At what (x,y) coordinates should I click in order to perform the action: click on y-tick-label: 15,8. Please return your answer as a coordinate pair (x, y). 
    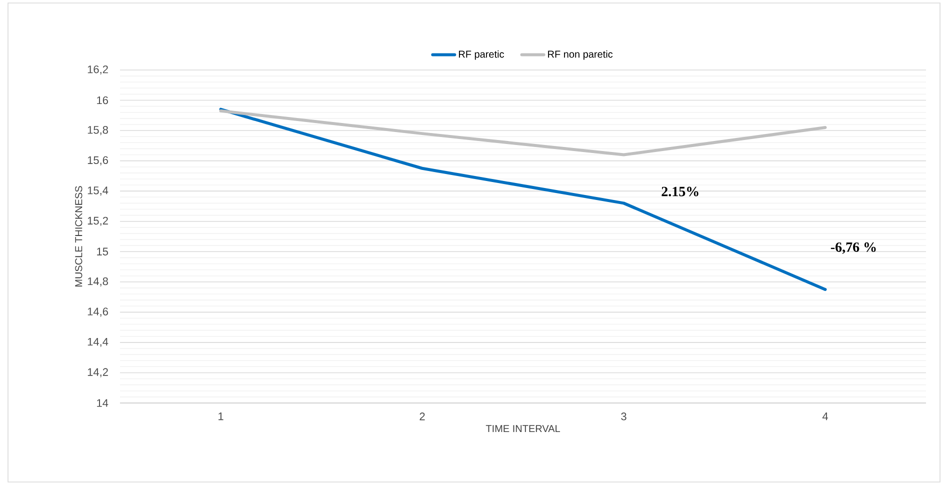
    Looking at the image, I should click on (98, 131).